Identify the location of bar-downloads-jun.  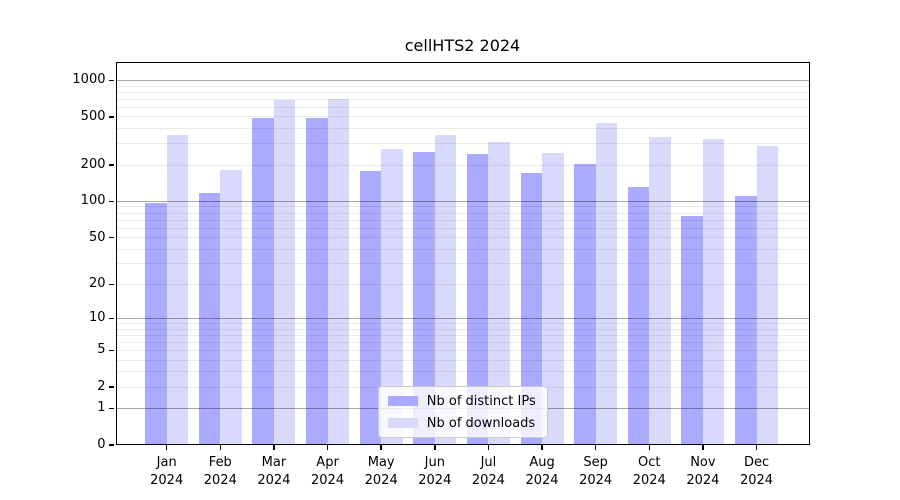
(445, 290).